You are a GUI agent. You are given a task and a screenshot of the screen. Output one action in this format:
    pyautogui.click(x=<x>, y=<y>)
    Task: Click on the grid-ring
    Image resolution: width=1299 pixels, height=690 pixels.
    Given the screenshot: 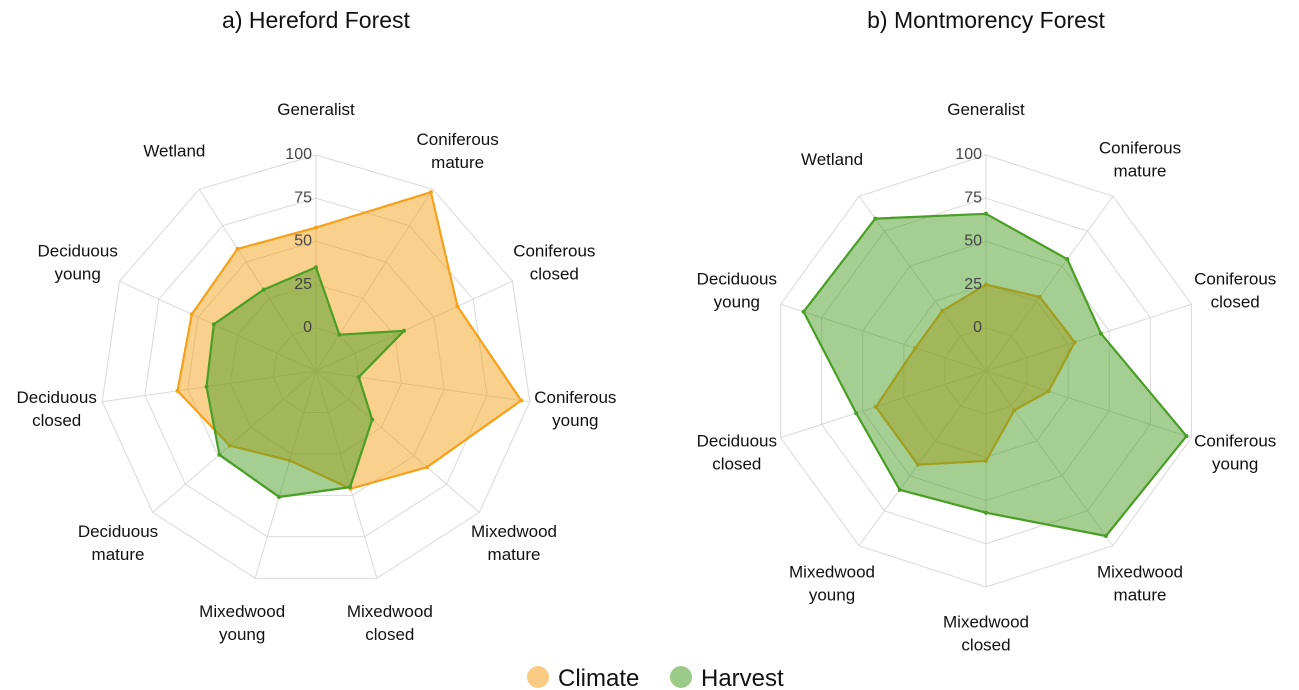 What is the action you would take?
    pyautogui.click(x=316, y=367)
    